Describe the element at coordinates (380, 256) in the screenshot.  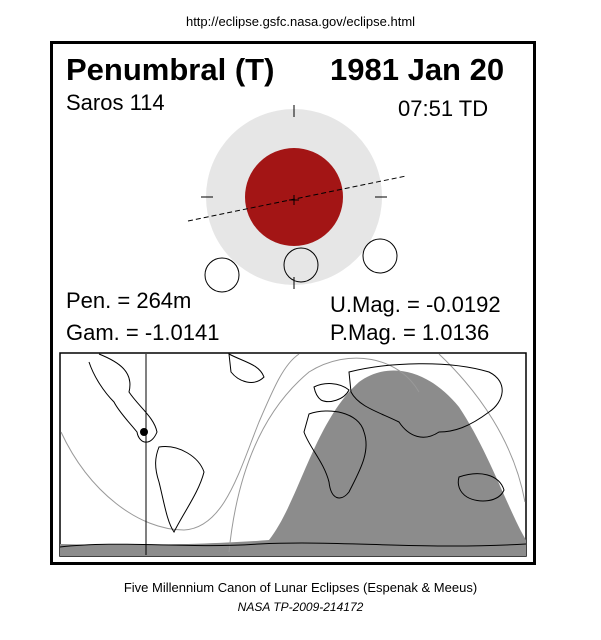
I see `moon-position-p4` at that location.